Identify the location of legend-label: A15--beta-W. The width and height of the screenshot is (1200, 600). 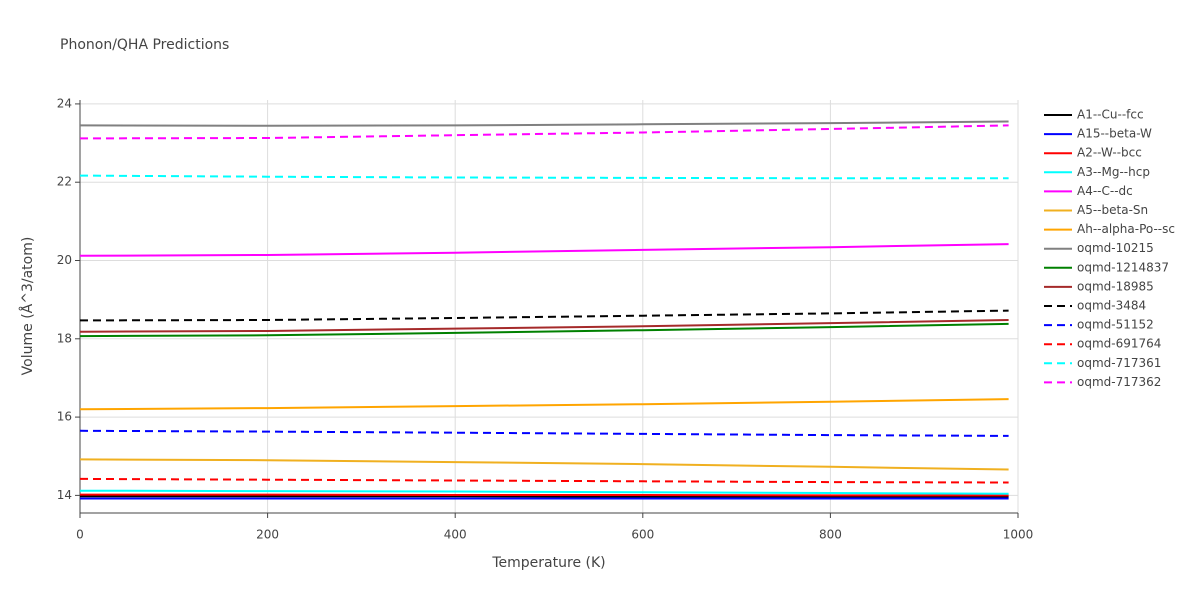
(1114, 134).